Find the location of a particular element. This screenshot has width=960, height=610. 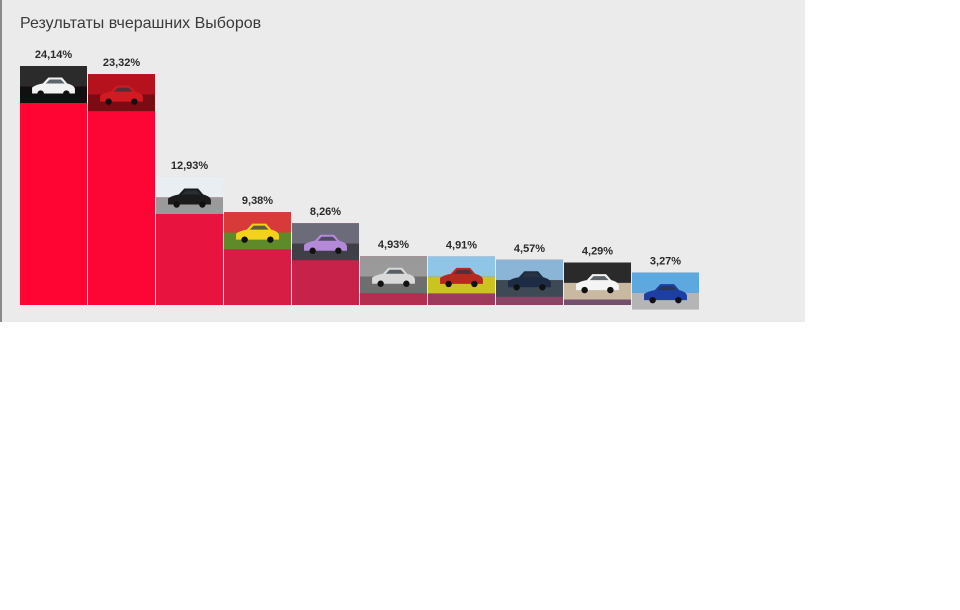

bar-group: 23,32% is located at coordinates (121, 181).